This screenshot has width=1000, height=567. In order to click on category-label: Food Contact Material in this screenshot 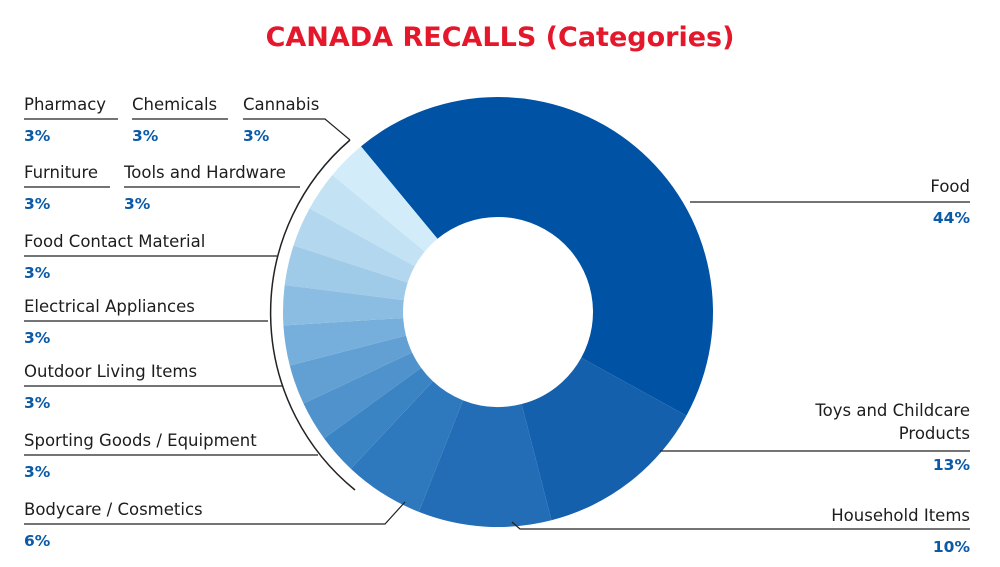, I will do `click(115, 241)`.